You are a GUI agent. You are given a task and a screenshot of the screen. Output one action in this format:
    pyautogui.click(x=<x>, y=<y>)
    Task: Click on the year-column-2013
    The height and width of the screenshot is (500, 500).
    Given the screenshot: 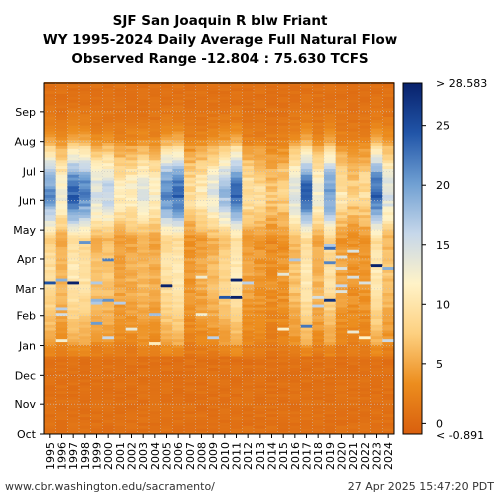 What is the action you would take?
    pyautogui.click(x=260, y=258)
    